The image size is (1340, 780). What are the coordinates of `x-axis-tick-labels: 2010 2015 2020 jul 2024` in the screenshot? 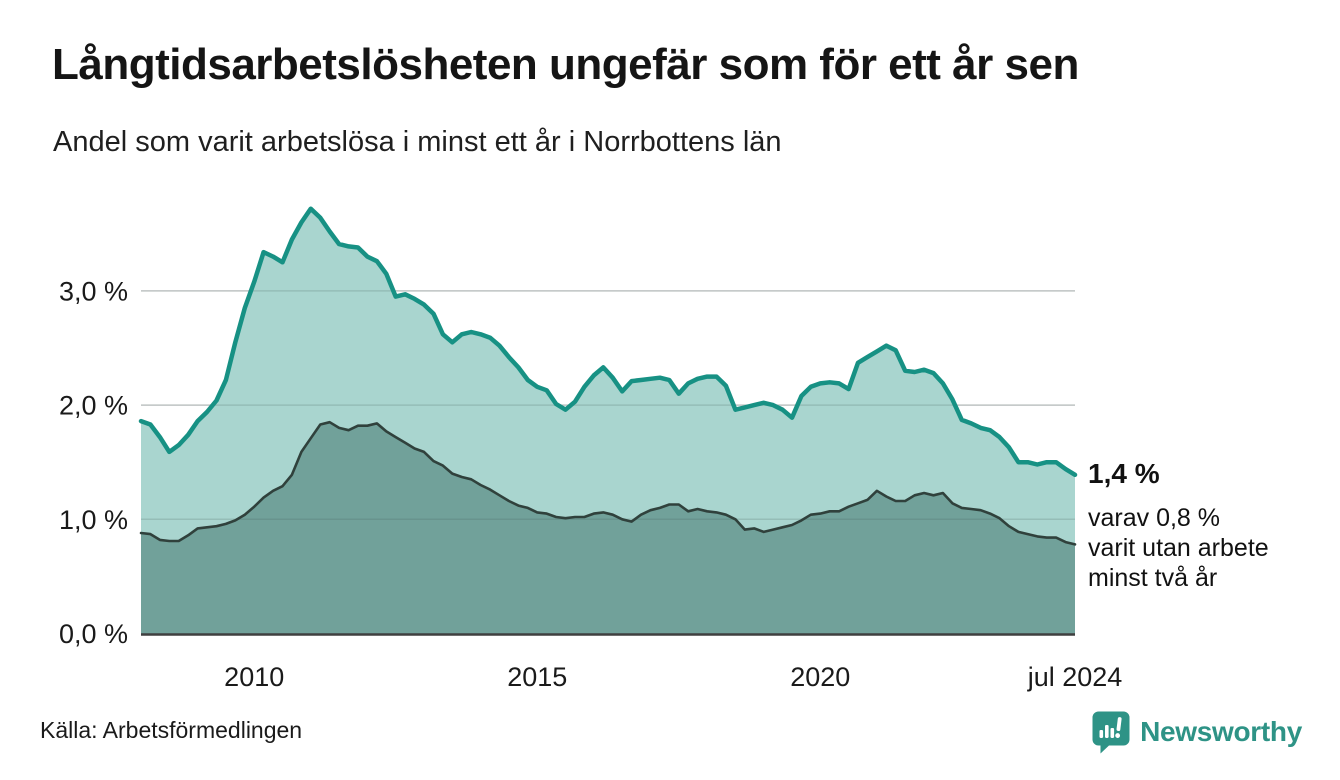 It's located at (673, 677).